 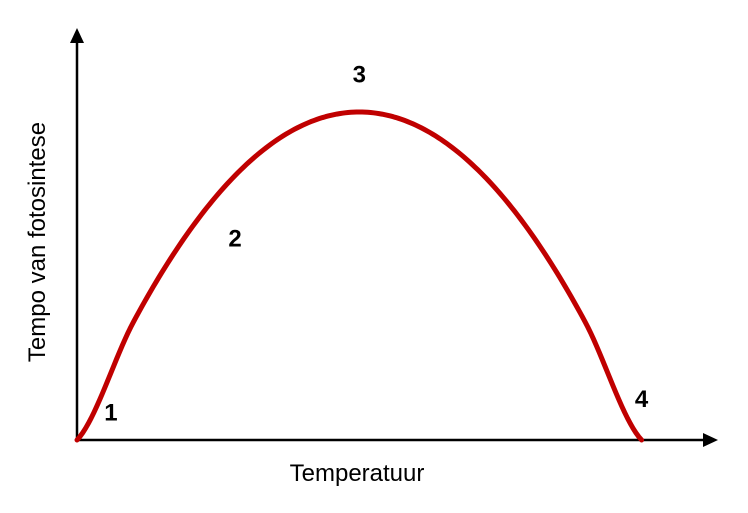 I want to click on y-axis-label: Tempo van fotosintese, so click(x=37, y=242).